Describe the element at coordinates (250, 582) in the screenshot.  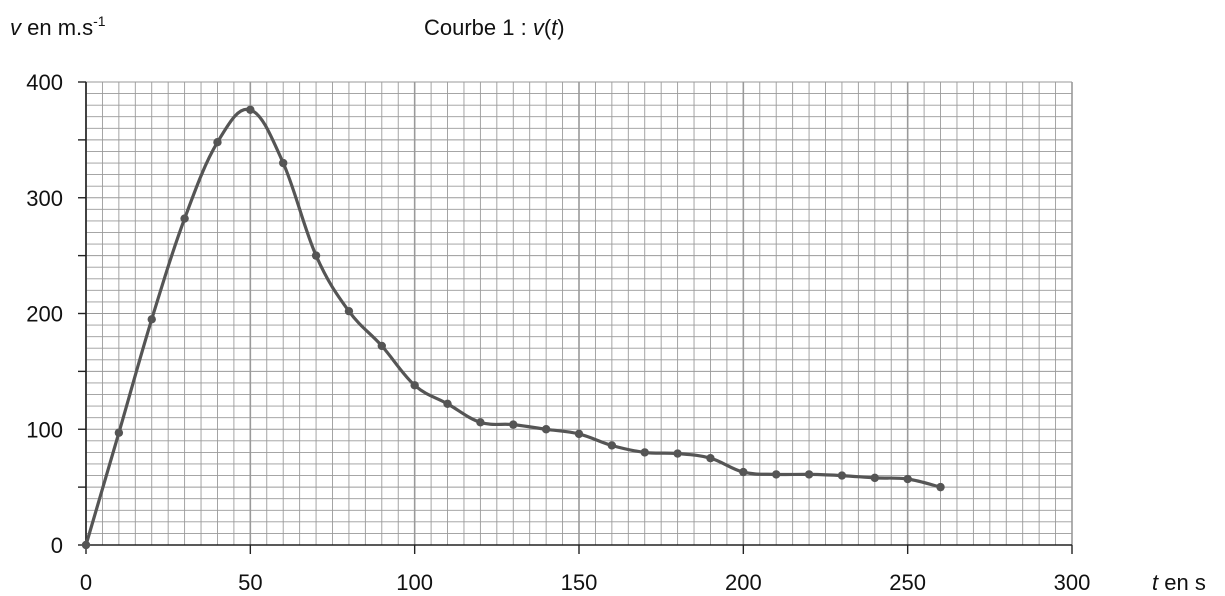
I see `x-tick-label: 50` at that location.